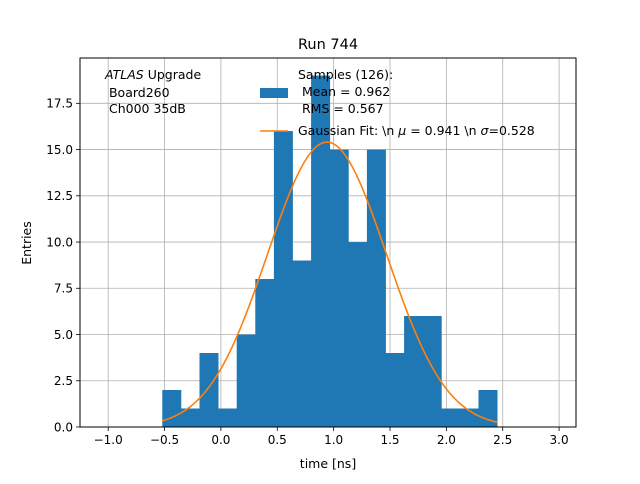 Image resolution: width=640 pixels, height=484 pixels. I want to click on x-tick-label: 1.5, so click(389, 440).